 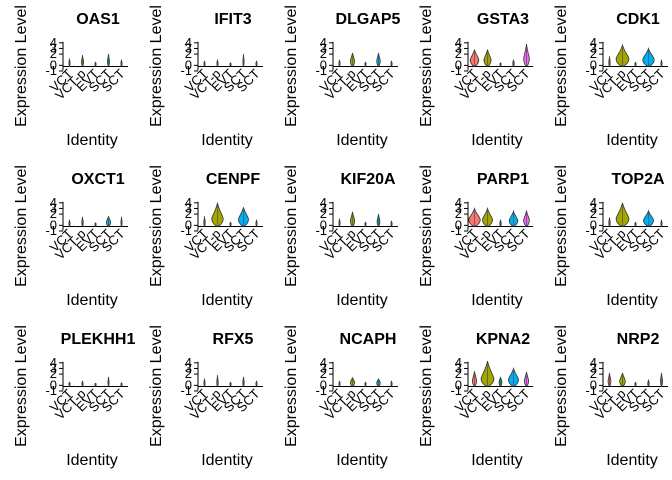 What do you see at coordinates (638, 19) in the screenshot?
I see `panel-title: CDK1` at bounding box center [638, 19].